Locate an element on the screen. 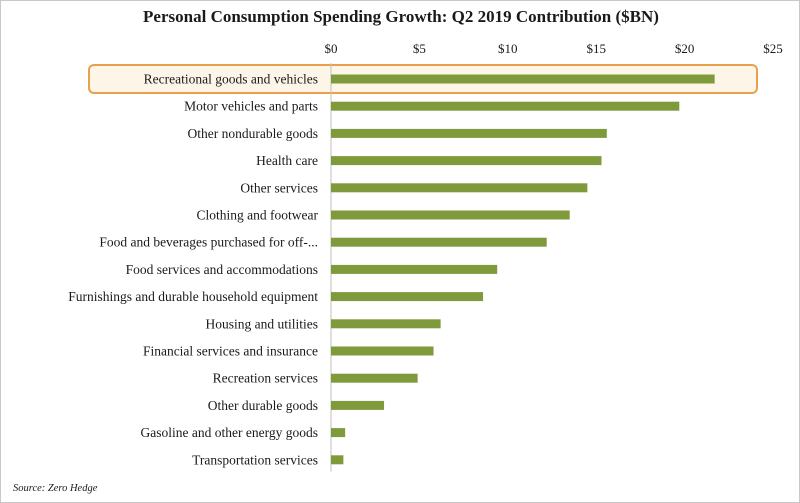 The height and width of the screenshot is (503, 800). category-label: Health care is located at coordinates (287, 160).